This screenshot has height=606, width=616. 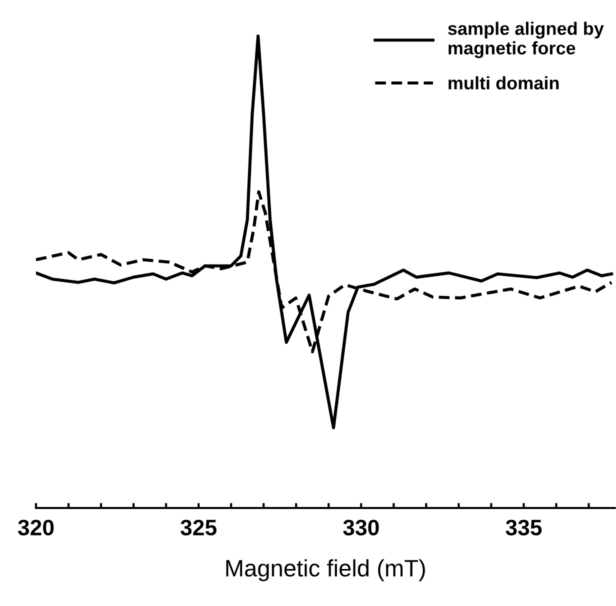 I want to click on x-tick-label: 335, so click(x=524, y=528).